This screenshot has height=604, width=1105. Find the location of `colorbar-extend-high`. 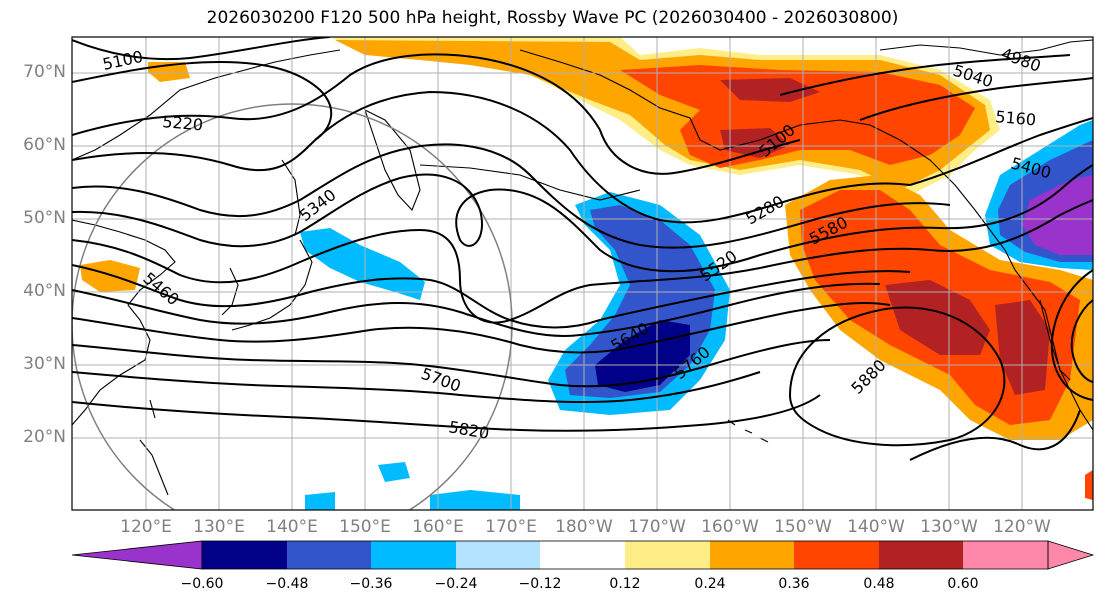

colorbar-extend-high is located at coordinates (1071, 555).